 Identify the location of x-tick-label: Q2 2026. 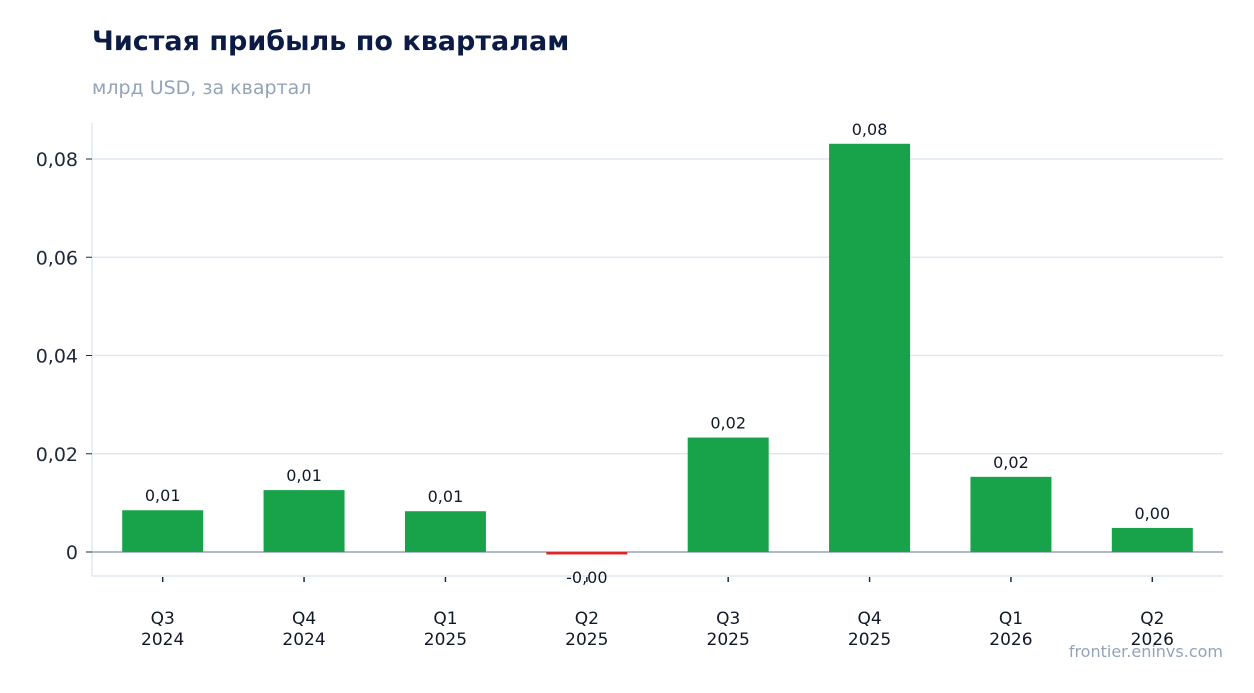
(1152, 629).